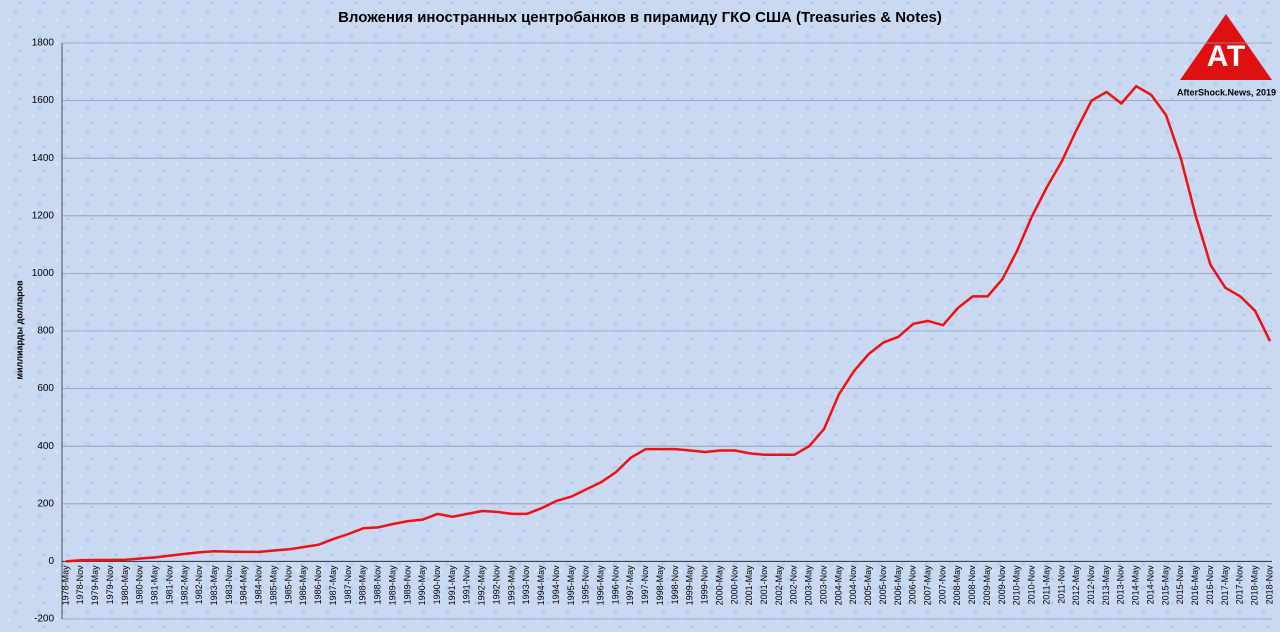  What do you see at coordinates (45, 503) in the screenshot?
I see `y-tick-label: 200` at bounding box center [45, 503].